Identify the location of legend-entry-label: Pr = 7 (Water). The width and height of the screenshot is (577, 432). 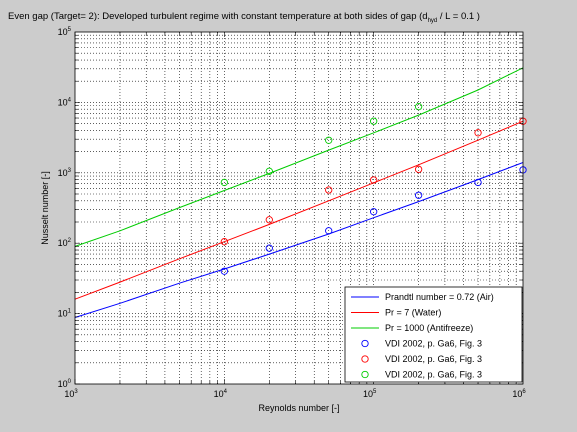
(413, 313).